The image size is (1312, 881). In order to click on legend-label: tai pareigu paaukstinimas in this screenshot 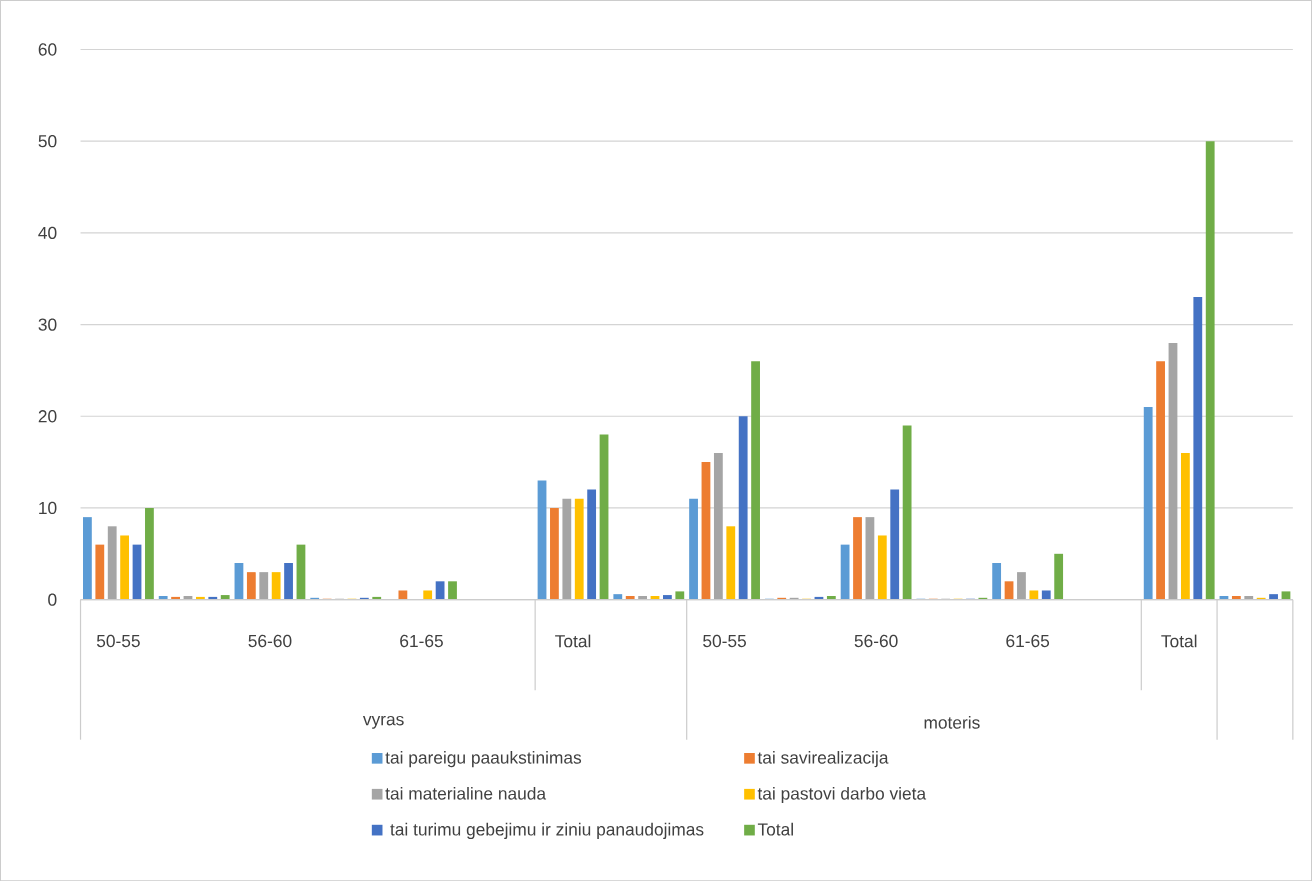, I will do `click(483, 759)`.